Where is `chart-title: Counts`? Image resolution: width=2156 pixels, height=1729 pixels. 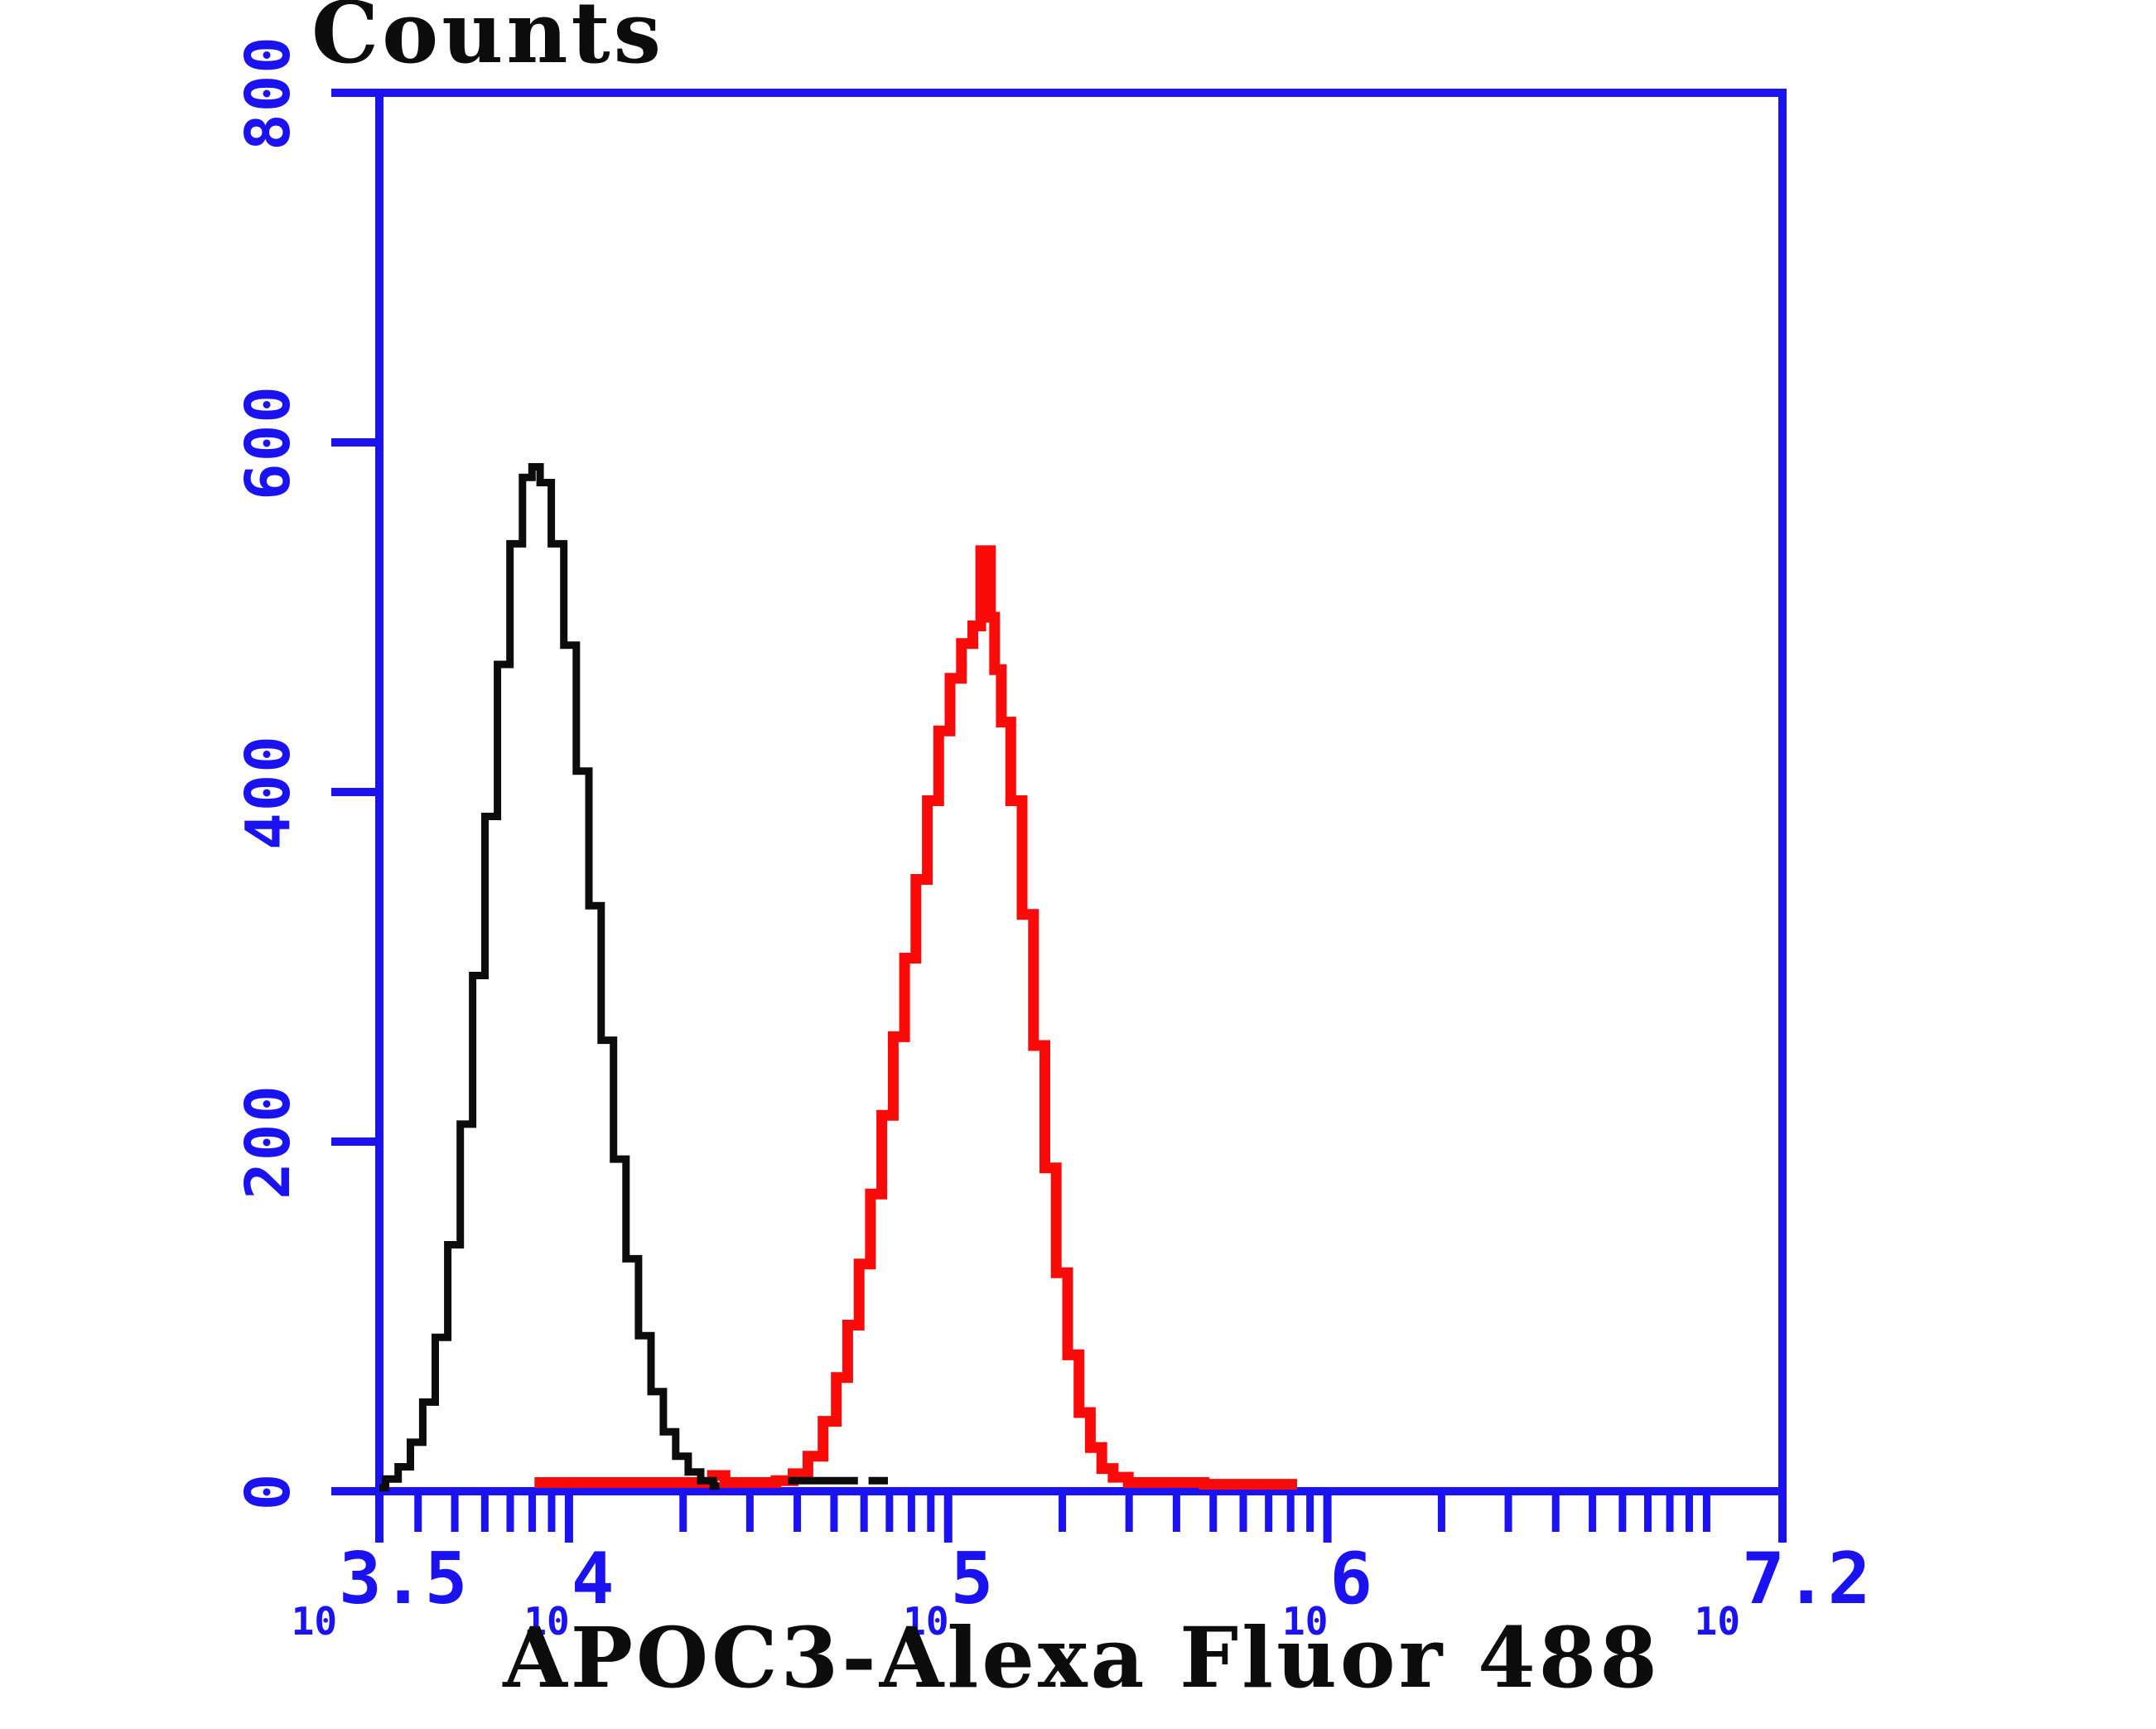
chart-title: Counts is located at coordinates (488, 42).